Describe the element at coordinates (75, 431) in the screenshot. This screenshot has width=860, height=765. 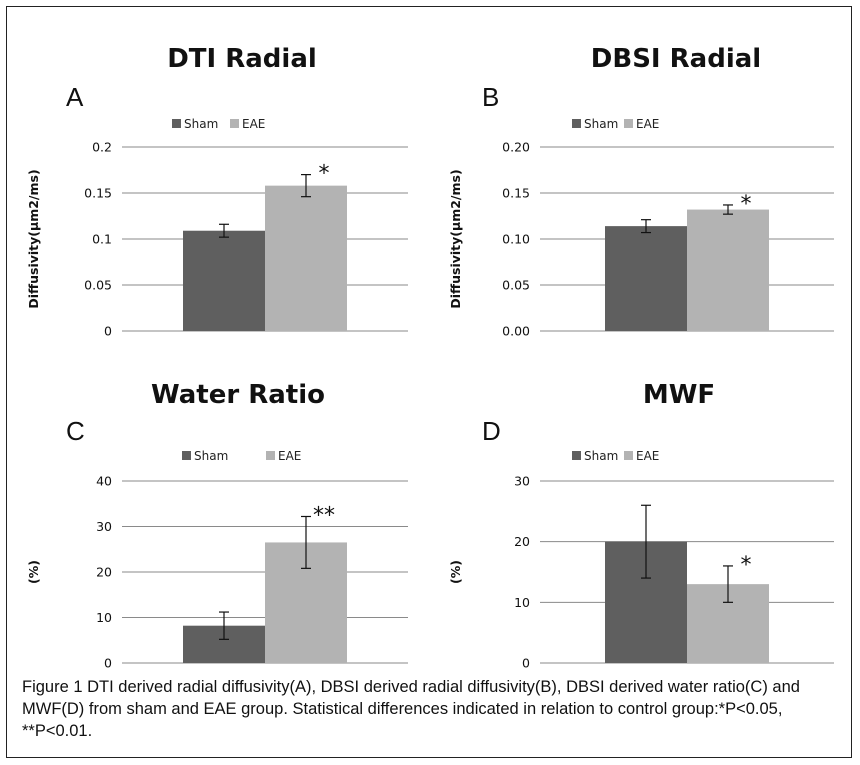
I see `panel-letter-c: C` at that location.